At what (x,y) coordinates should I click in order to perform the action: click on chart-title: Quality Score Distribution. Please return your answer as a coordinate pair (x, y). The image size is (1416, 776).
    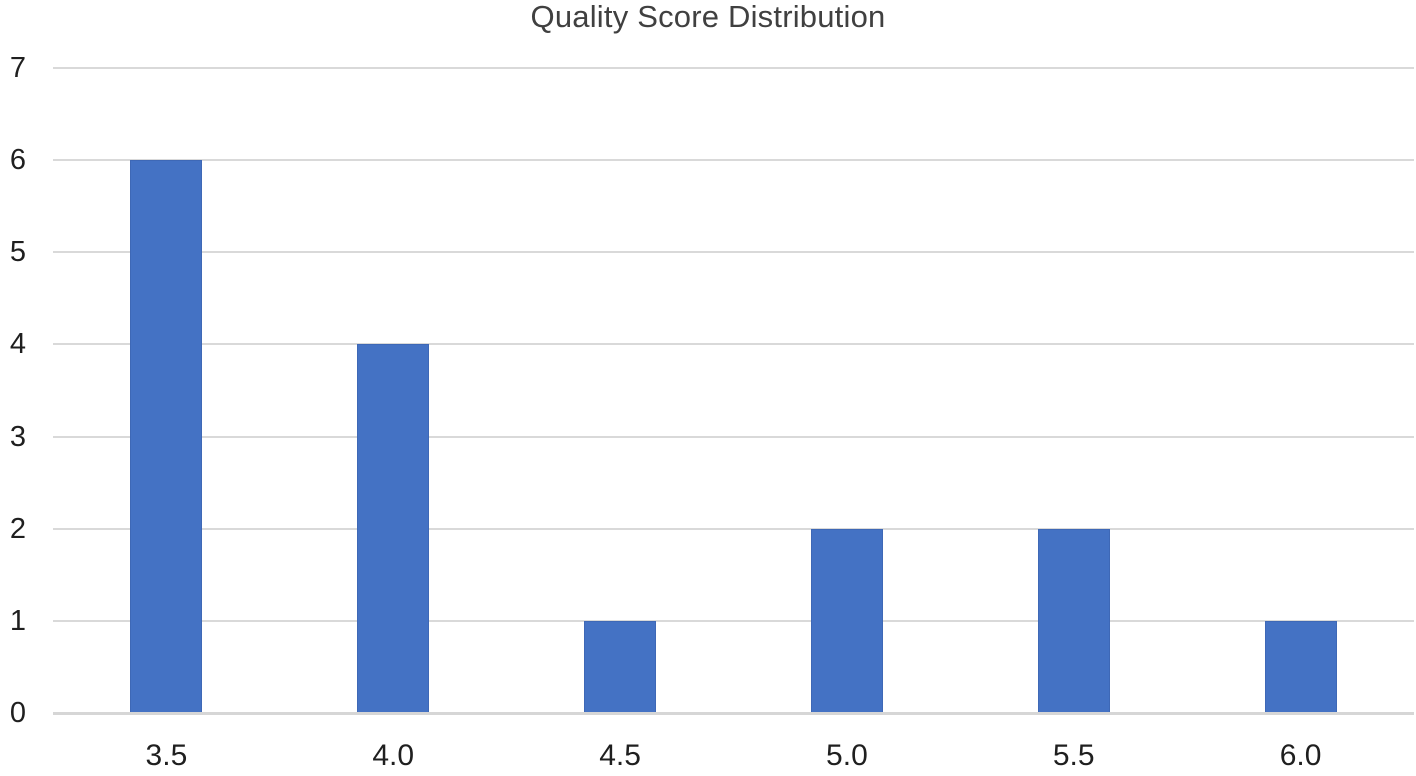
    Looking at the image, I should click on (708, 17).